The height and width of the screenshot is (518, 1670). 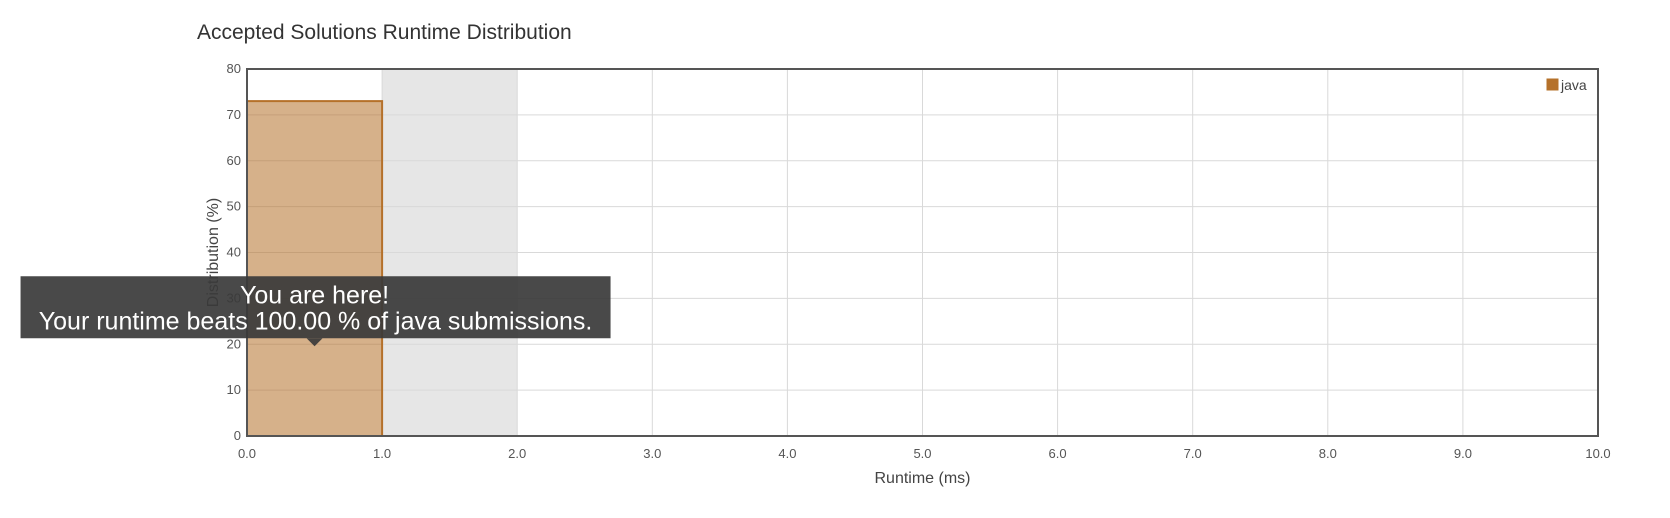 I want to click on tooltip-line-1: You are here!, so click(x=314, y=295).